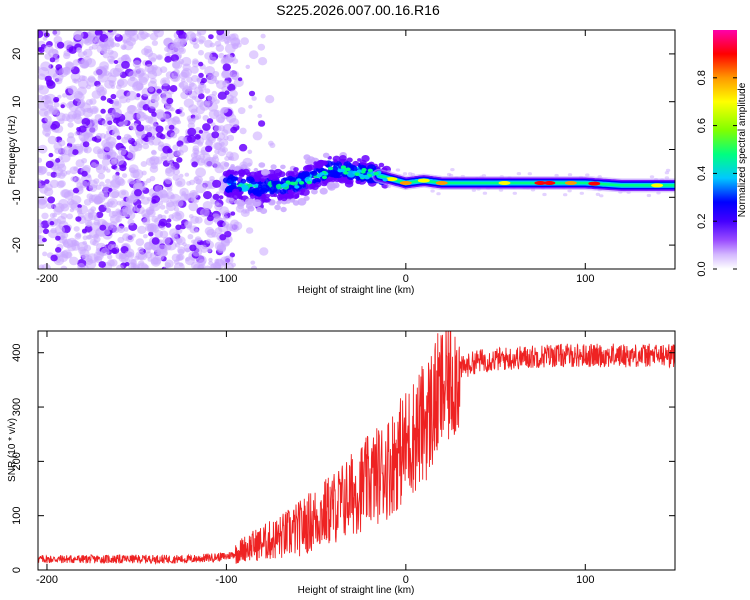 This screenshot has width=750, height=600. Describe the element at coordinates (17, 570) in the screenshot. I see `snr-ytick-label: 0` at that location.